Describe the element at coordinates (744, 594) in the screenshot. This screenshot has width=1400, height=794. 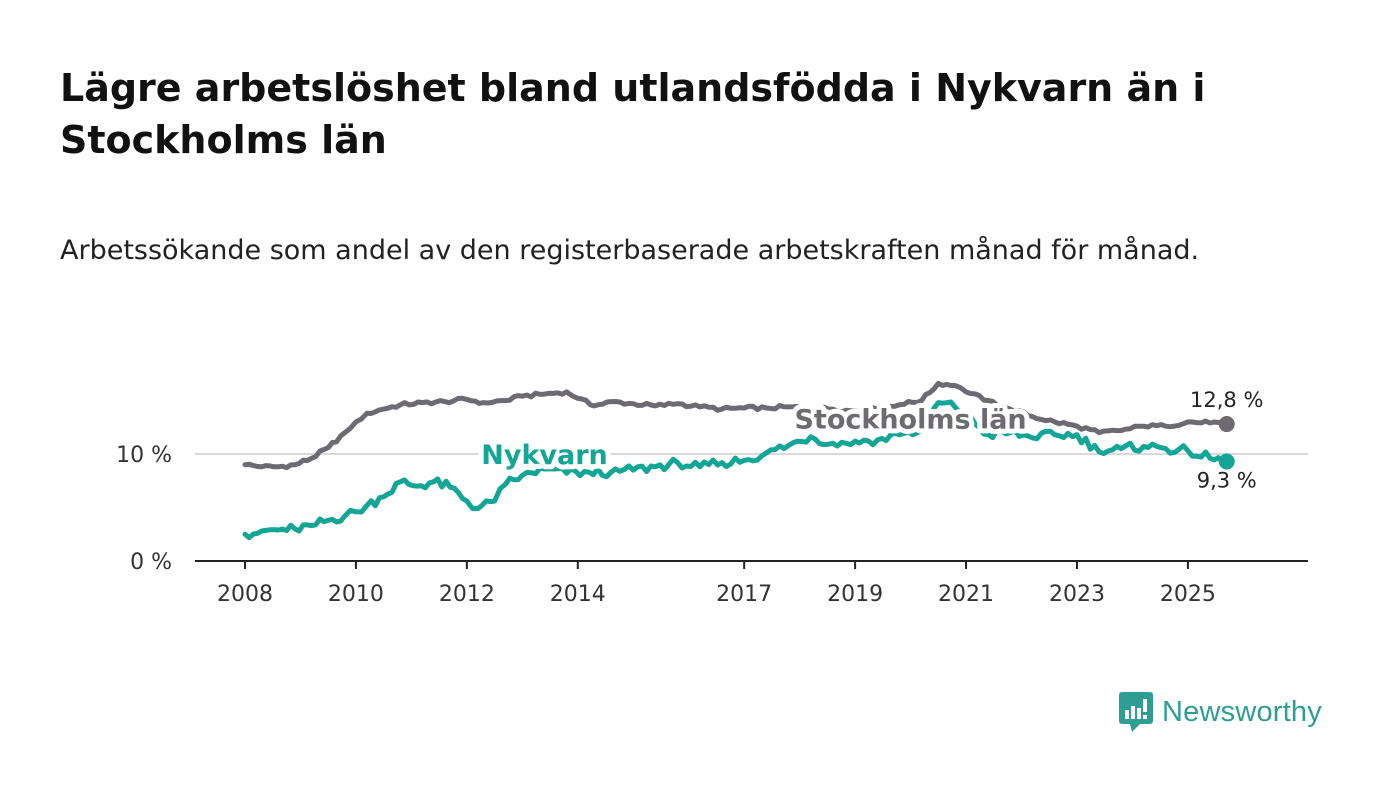
I see `x-tick-label: 2017` at that location.